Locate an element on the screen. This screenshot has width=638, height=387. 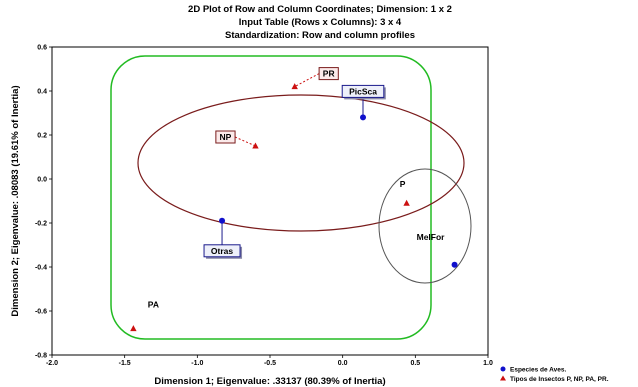
legend-label-insectos: Tipos de Insectos P, NP, PA, PR. is located at coordinates (559, 379).